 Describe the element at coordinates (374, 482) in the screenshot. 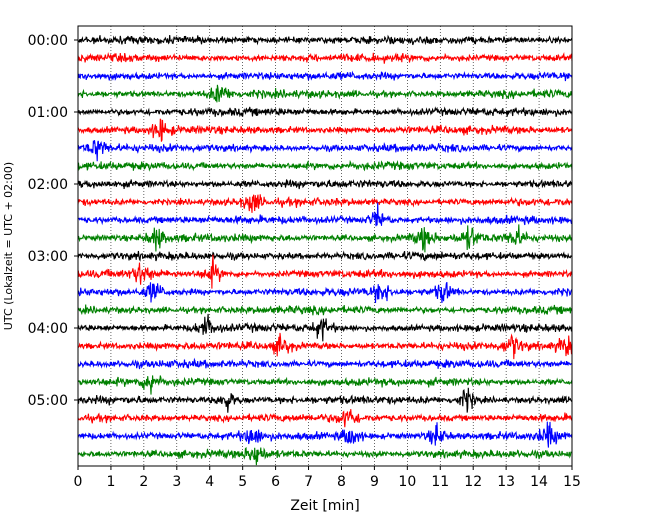

I see `x-tick-label: 9` at that location.